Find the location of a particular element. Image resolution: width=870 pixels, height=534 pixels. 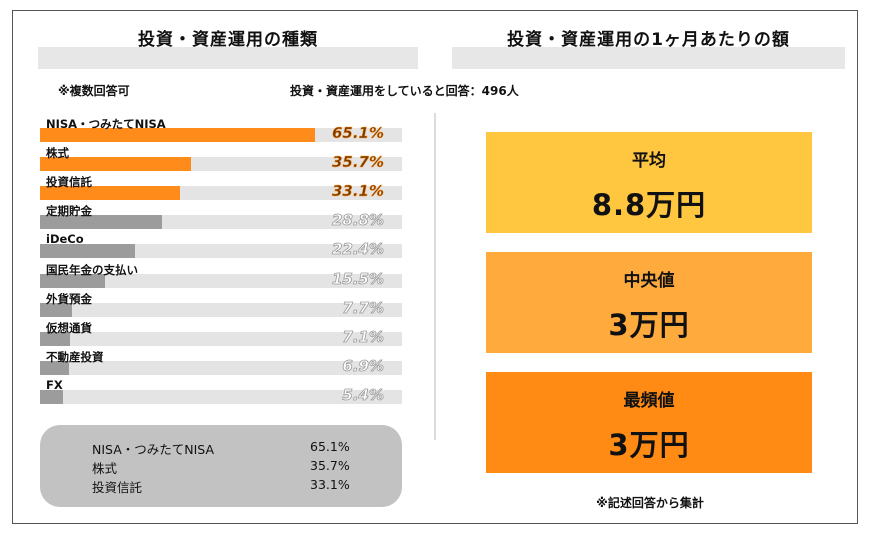

left-title-bar: 投資・資産運用の種類 is located at coordinates (228, 49).